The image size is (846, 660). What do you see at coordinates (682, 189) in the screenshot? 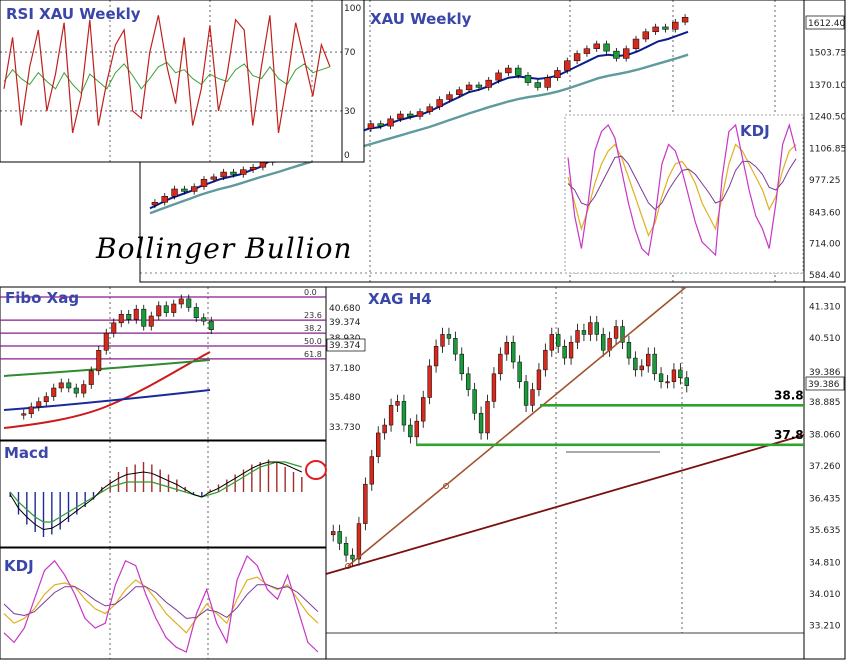
I see `kdj-top-lines` at bounding box center [682, 189].